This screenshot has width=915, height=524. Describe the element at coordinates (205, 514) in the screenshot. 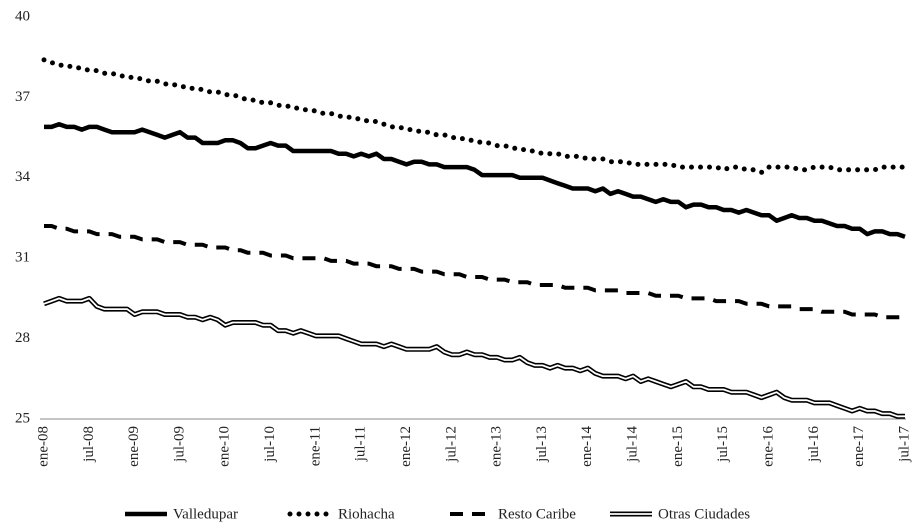

I see `legend-label: Valledupar` at that location.